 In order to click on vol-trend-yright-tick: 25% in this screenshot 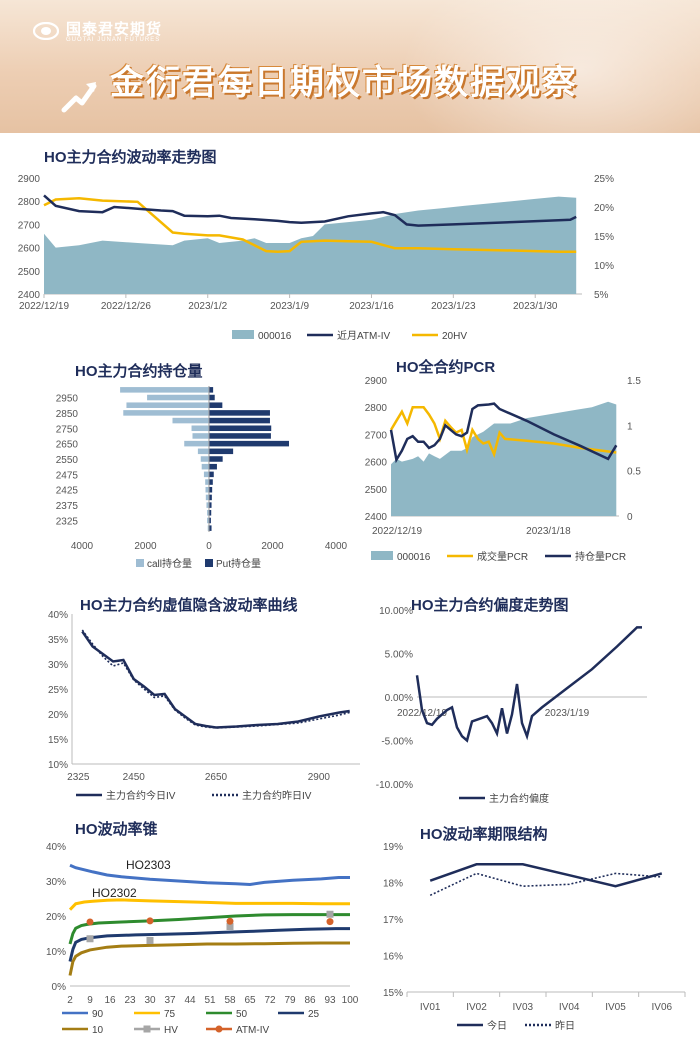, I will do `click(604, 179)`.